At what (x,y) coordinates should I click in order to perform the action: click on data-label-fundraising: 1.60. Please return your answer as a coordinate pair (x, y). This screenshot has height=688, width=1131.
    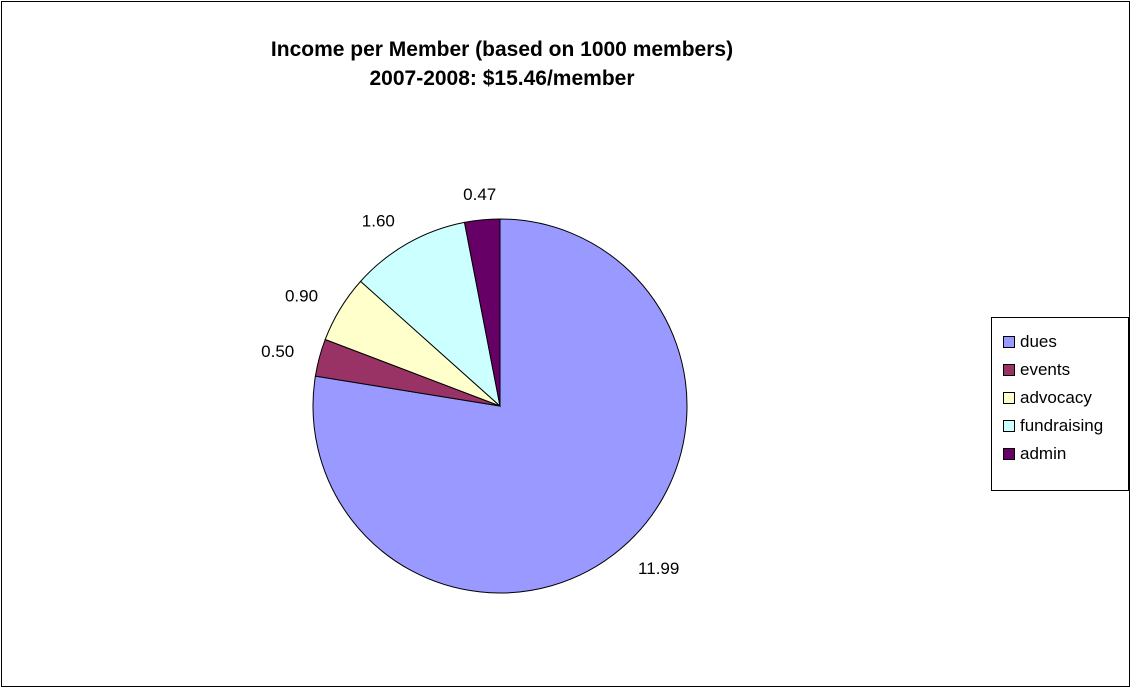
    Looking at the image, I should click on (378, 221).